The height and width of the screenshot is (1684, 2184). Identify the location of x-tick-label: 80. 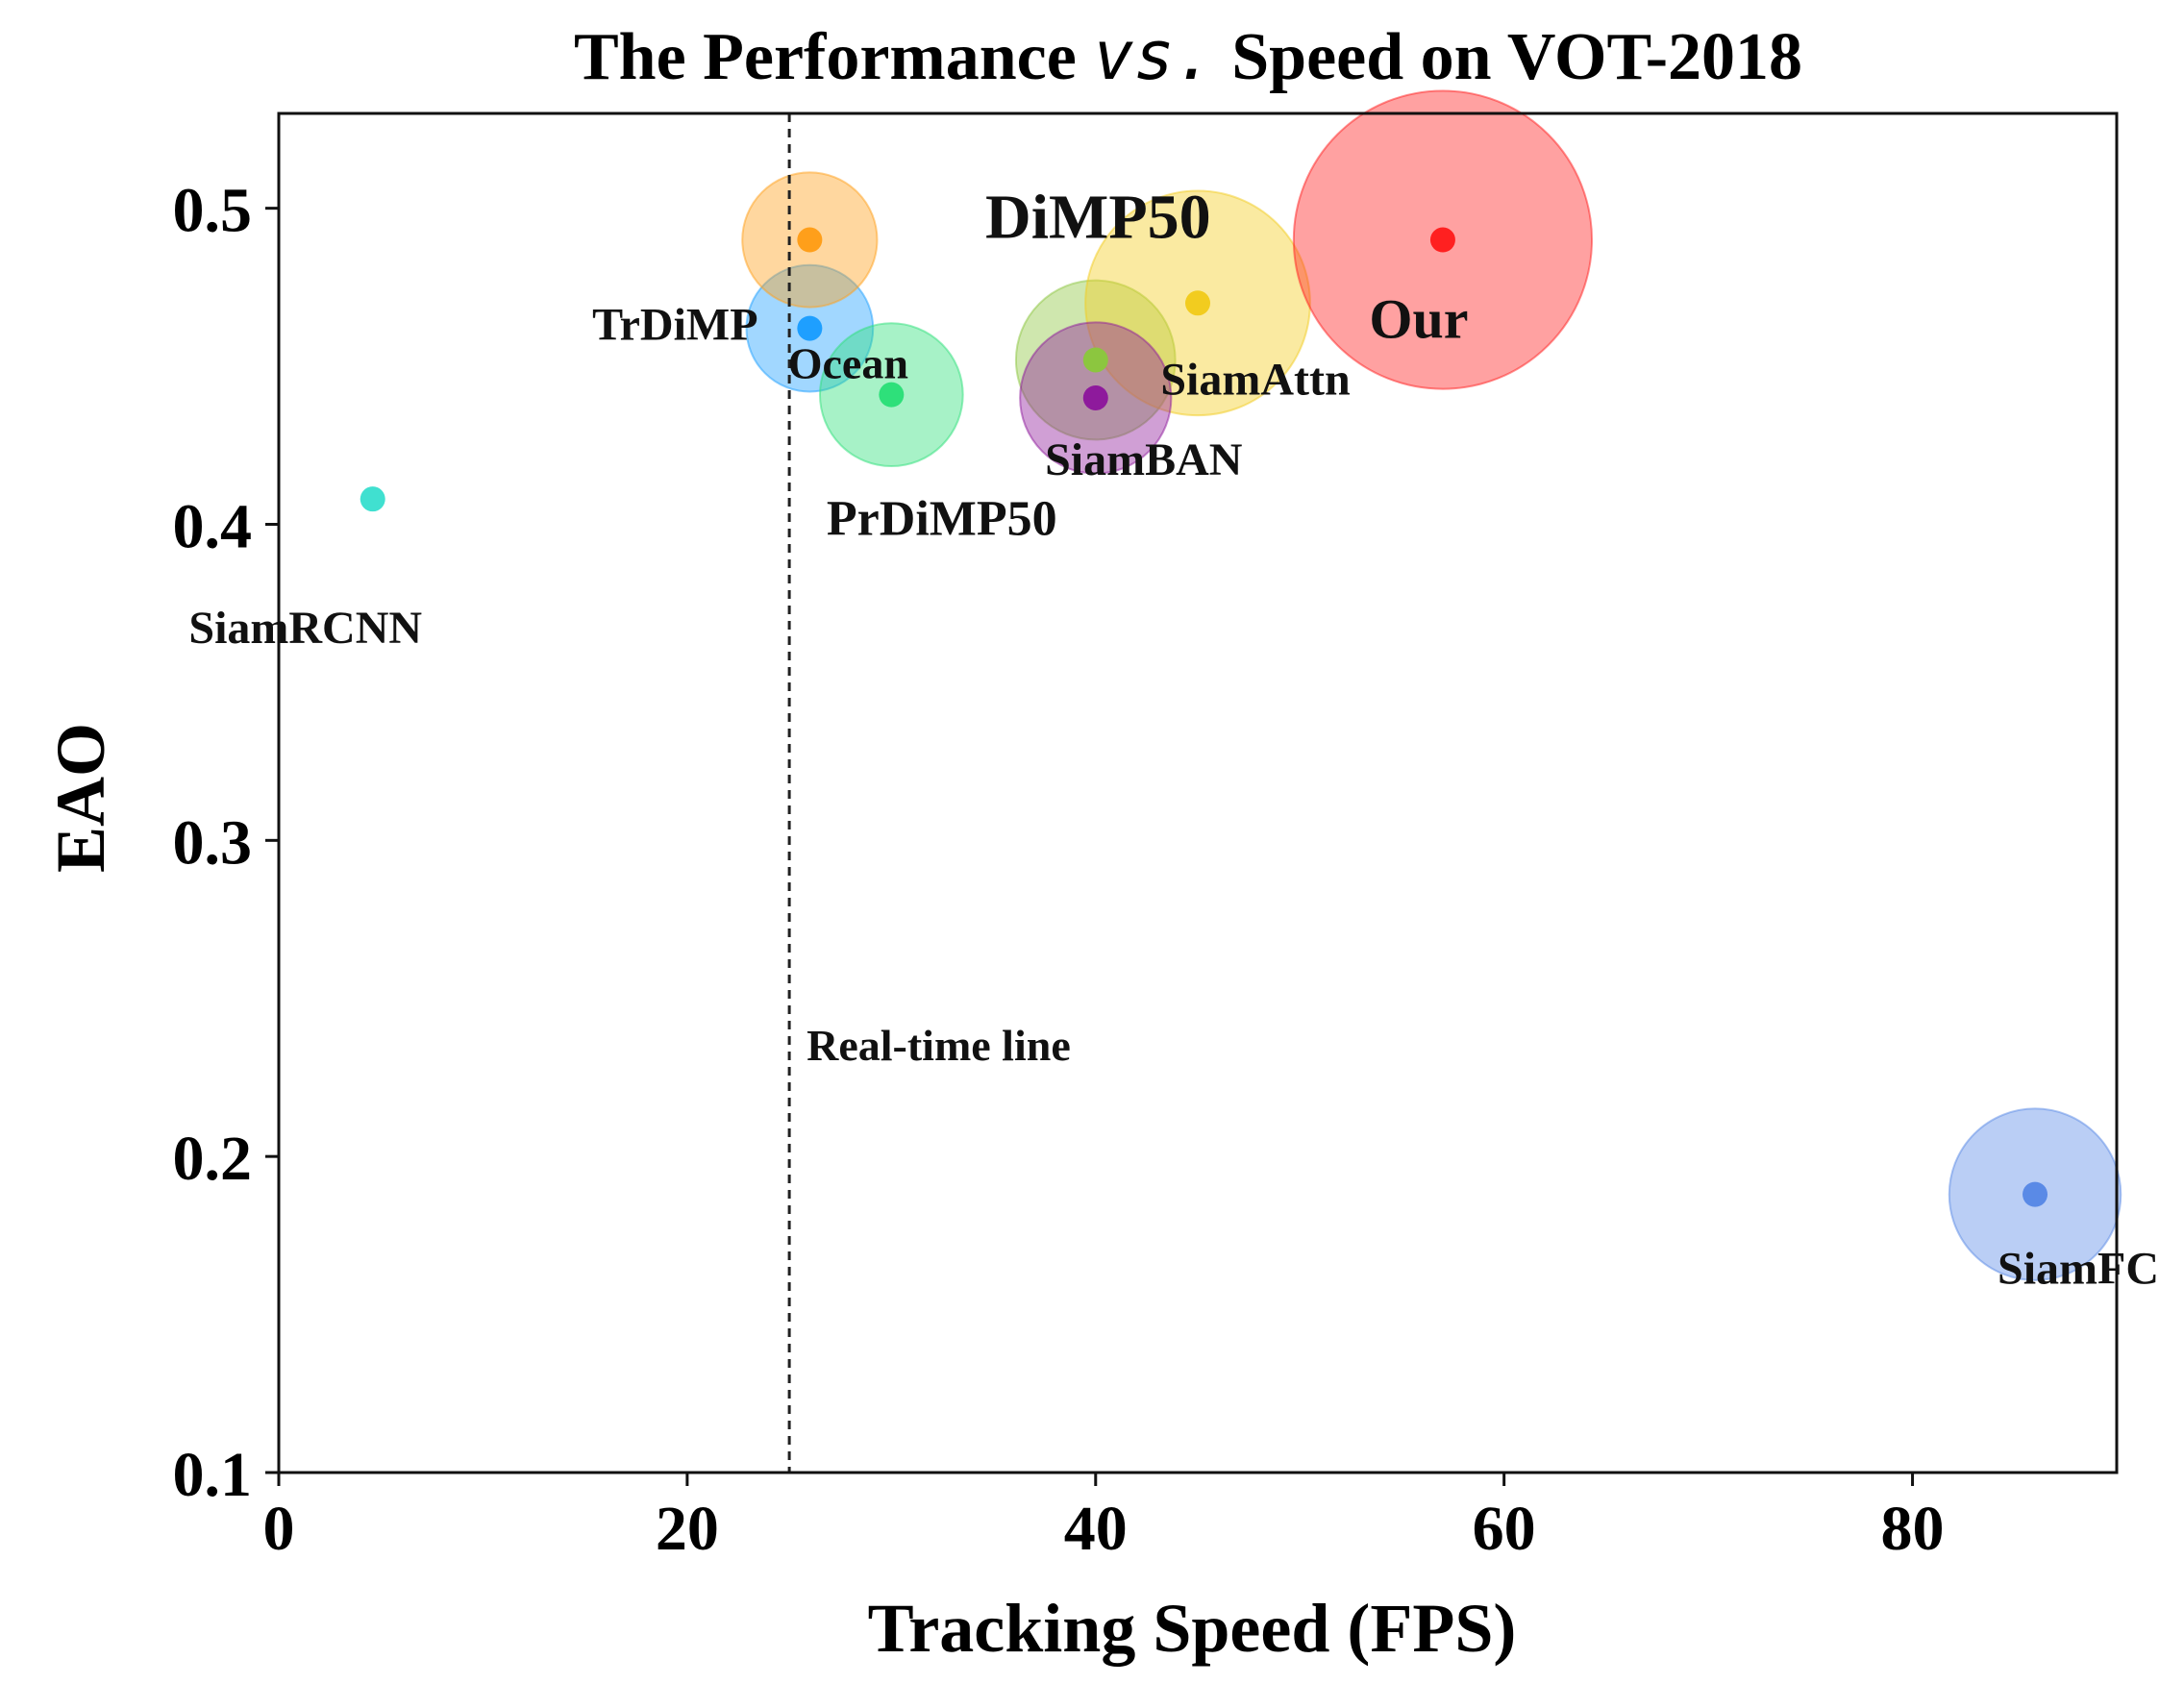
(1913, 1529).